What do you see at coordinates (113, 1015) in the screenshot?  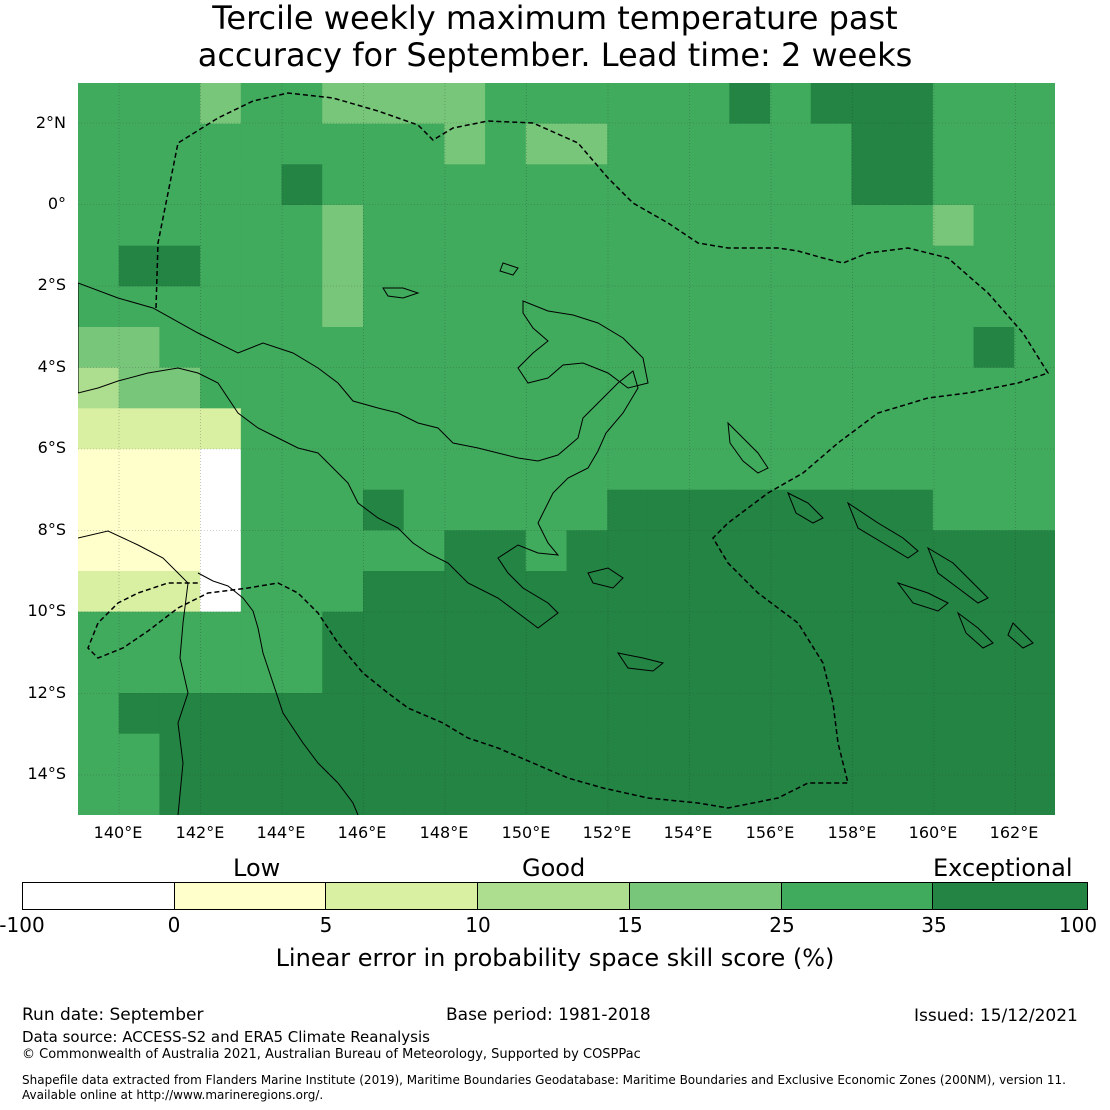 I see `run-date: Run date: September` at bounding box center [113, 1015].